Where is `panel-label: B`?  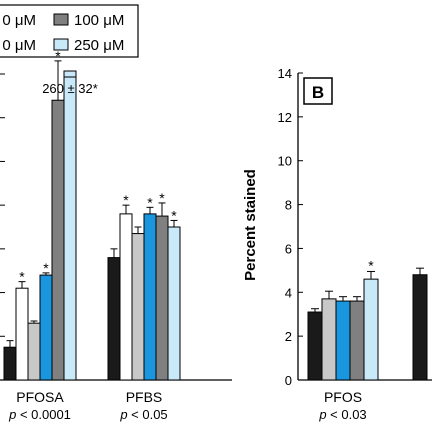 panel-label: B is located at coordinates (318, 92).